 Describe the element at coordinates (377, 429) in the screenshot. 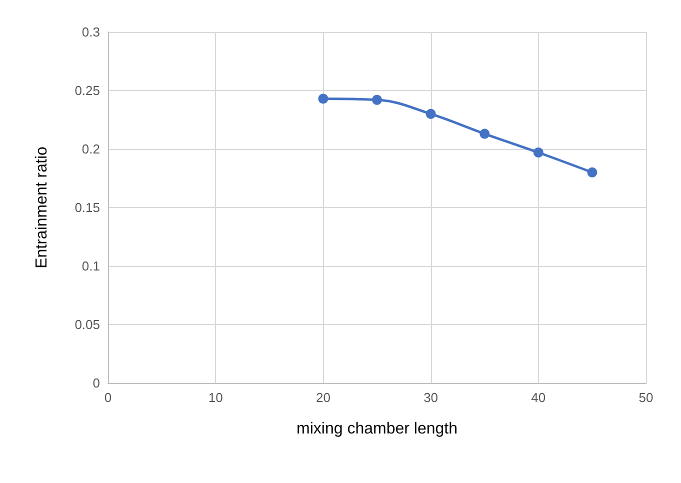

I see `x-axis-title: mixing chamber length` at that location.